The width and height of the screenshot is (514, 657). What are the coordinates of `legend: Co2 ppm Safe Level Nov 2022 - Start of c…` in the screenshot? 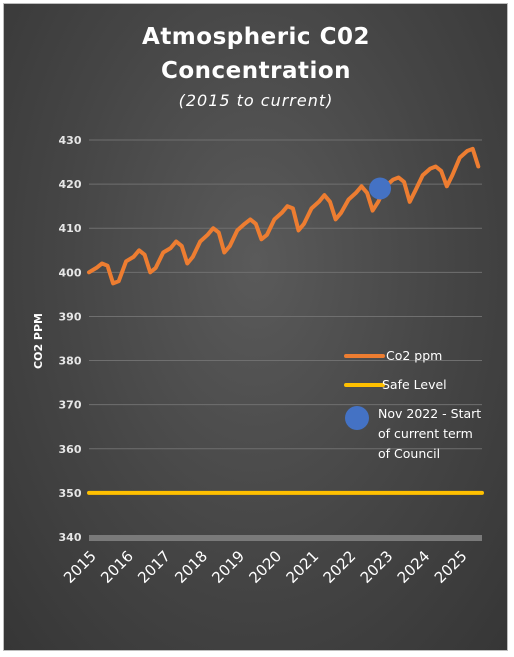 It's located at (412, 404).